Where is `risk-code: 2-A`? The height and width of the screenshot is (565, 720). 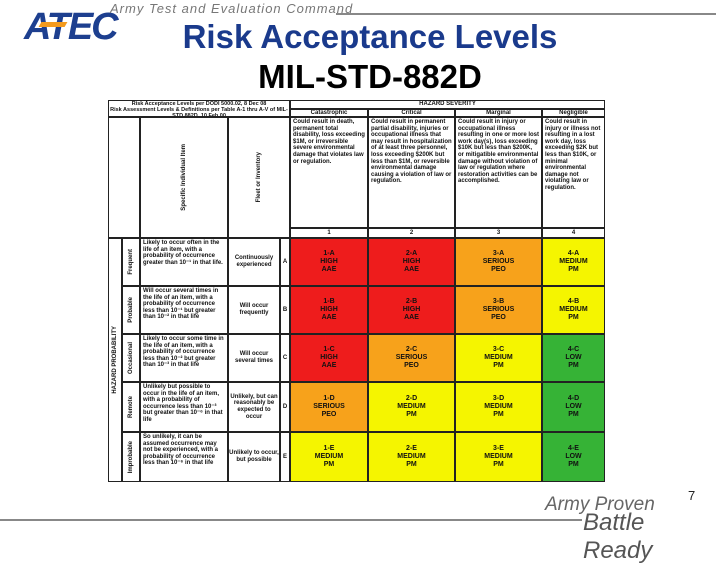
risk-code: 2-A is located at coordinates (411, 253).